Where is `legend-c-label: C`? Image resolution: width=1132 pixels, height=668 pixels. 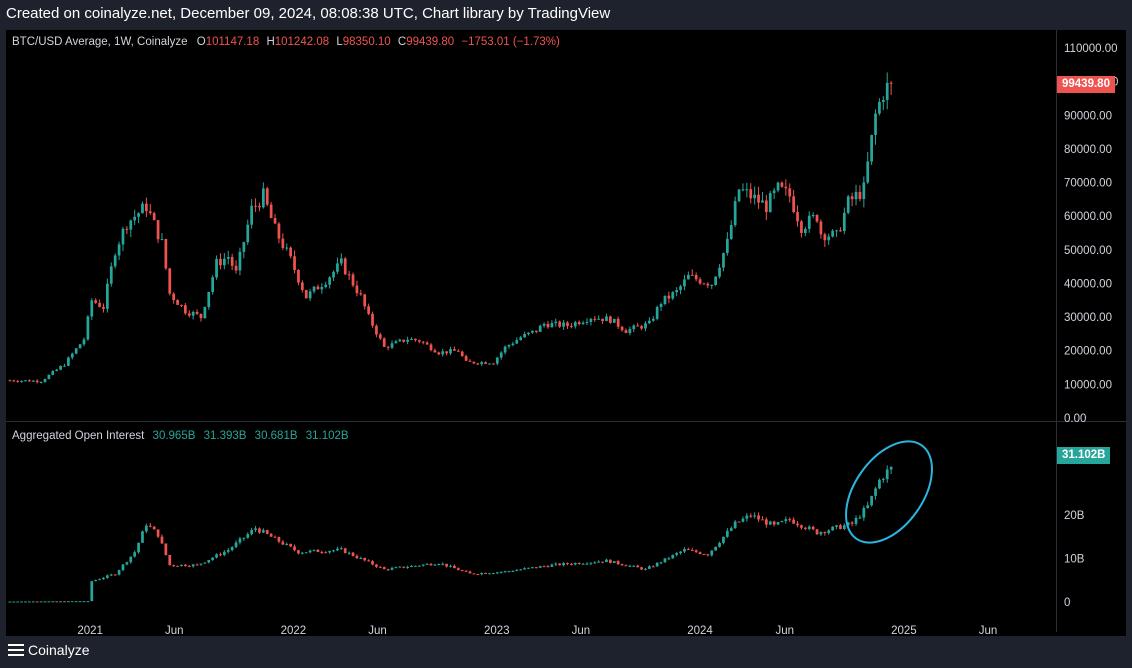
legend-c-label: C is located at coordinates (402, 42).